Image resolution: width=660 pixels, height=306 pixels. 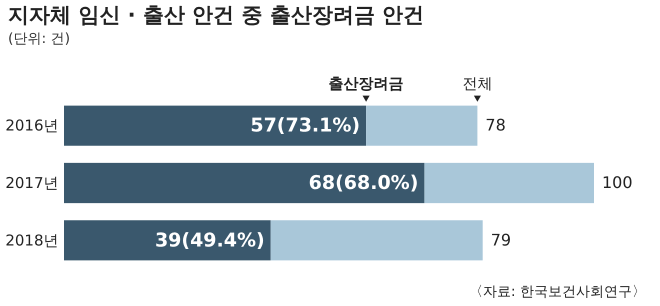 What do you see at coordinates (477, 83) in the screenshot?
I see `series-label: 전체` at bounding box center [477, 83].